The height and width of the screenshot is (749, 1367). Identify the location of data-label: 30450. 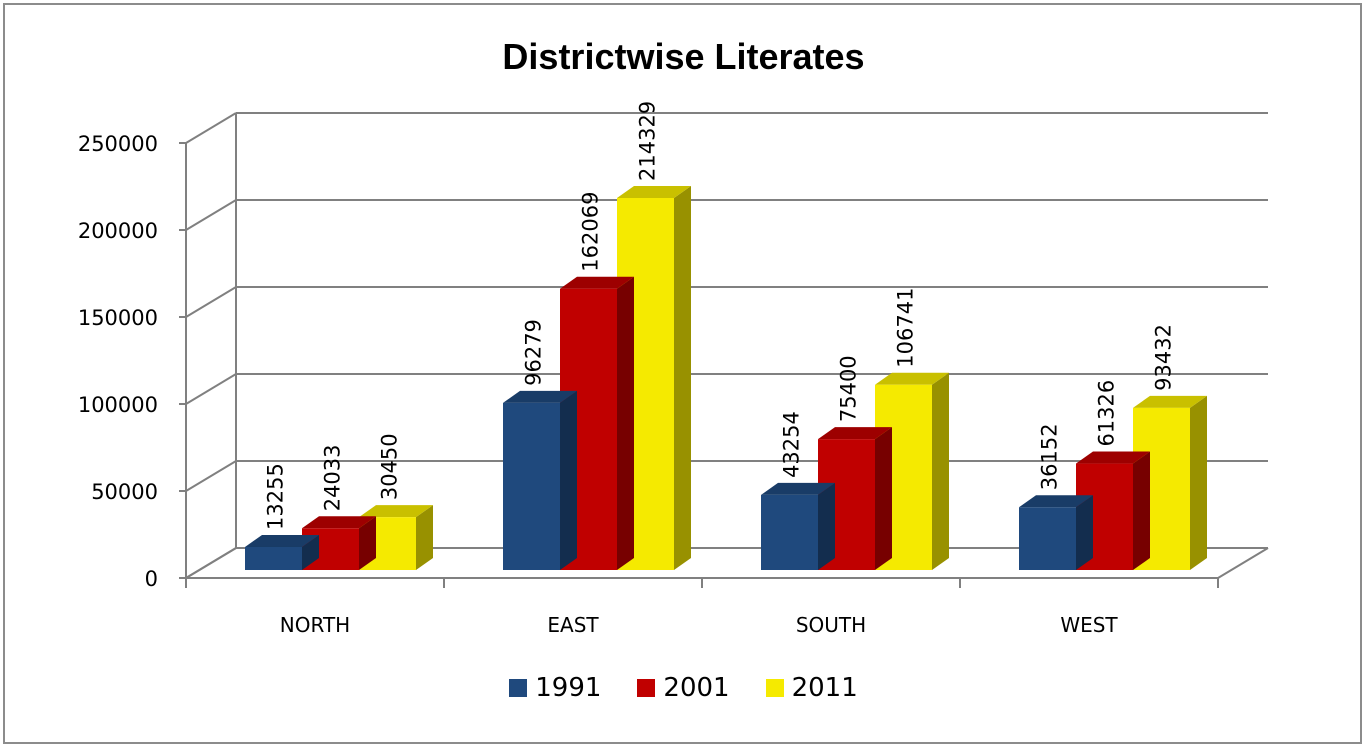
(390, 466).